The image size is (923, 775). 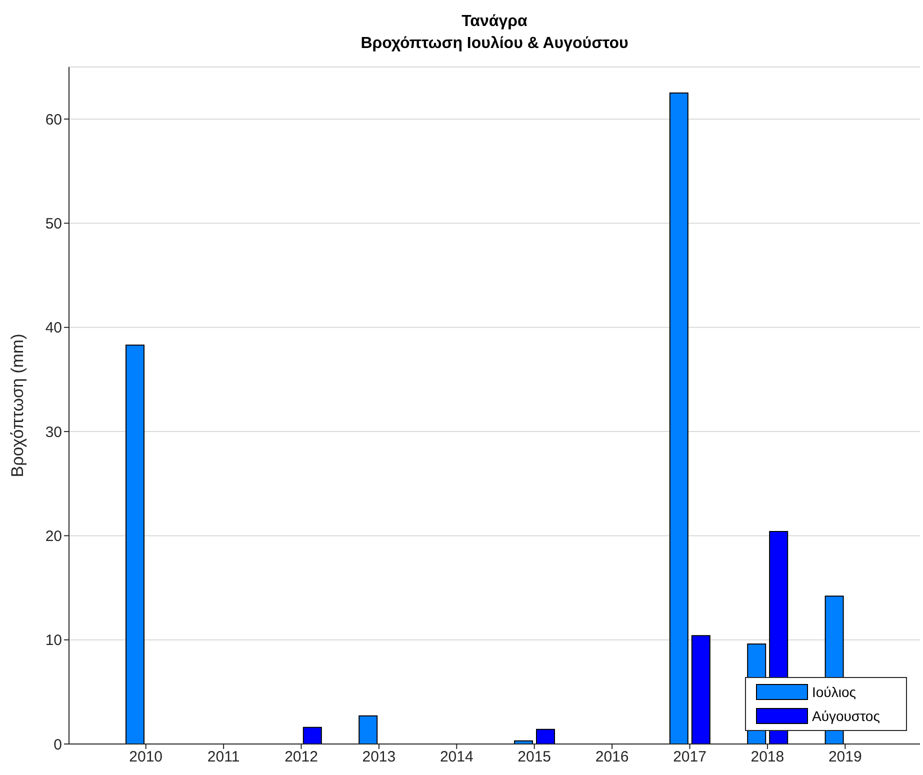 I want to click on x-tick-label: 2013, so click(x=379, y=757).